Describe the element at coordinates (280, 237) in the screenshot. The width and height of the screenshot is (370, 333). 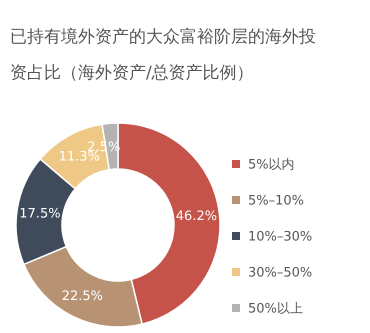
I see `legend-label: 10%–30%` at that location.